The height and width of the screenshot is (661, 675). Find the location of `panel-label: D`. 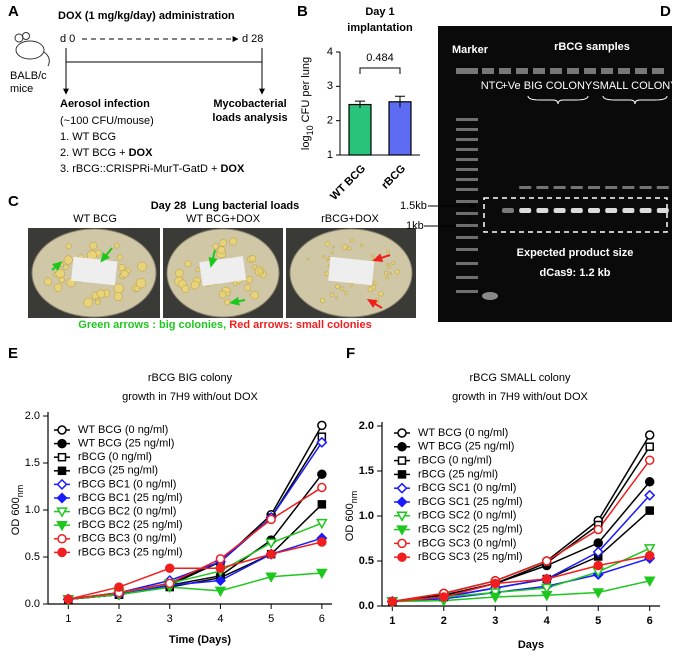

panel-label: D is located at coordinates (665, 11).